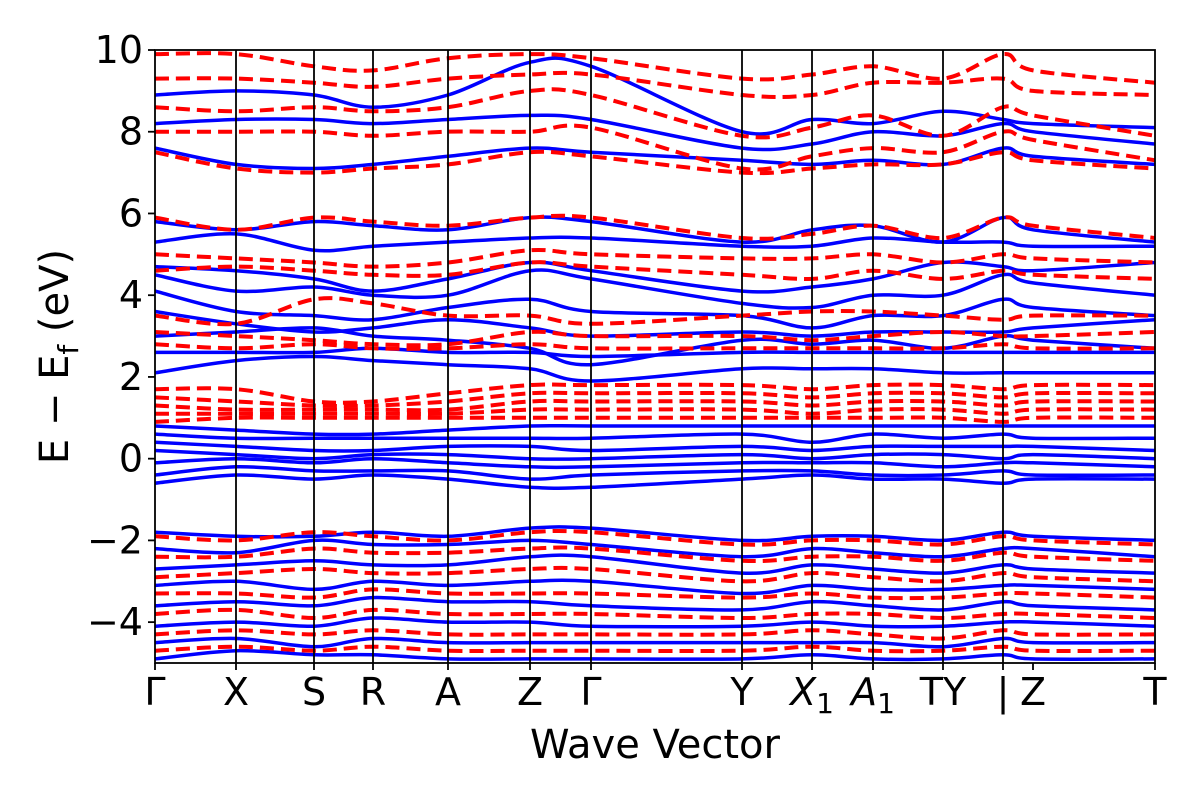 This screenshot has height=800, width=1200. I want to click on y-axis: −4 −2 0 2 4 6 8 10, so click(121, 336).